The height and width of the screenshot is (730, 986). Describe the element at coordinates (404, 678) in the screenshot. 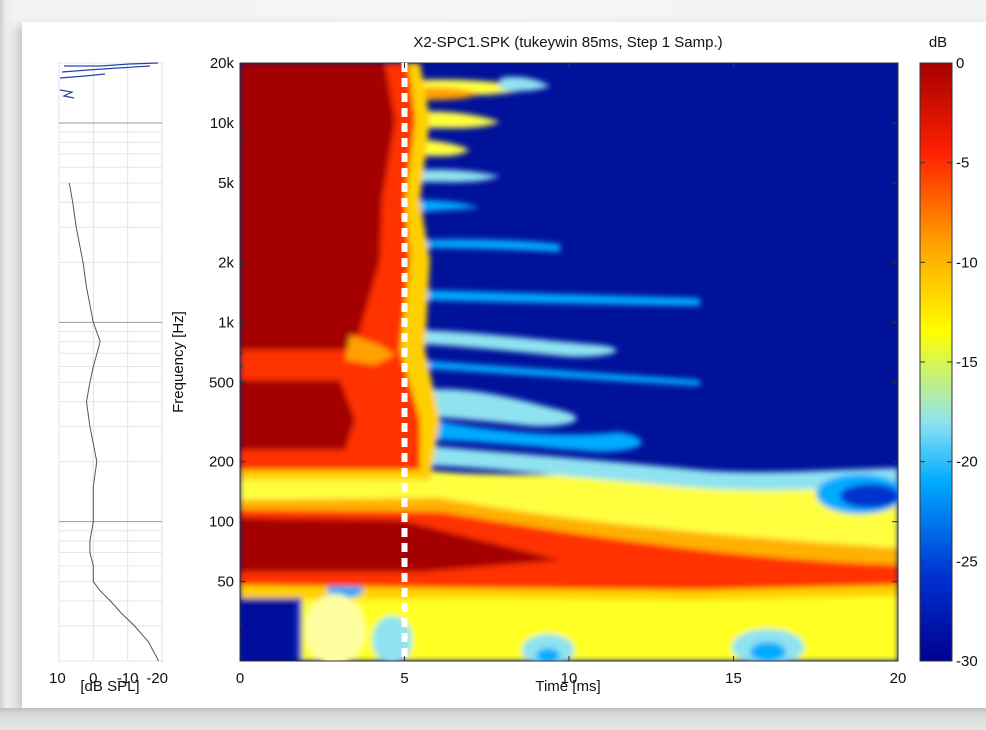

I see `x-tick-label: 5` at that location.